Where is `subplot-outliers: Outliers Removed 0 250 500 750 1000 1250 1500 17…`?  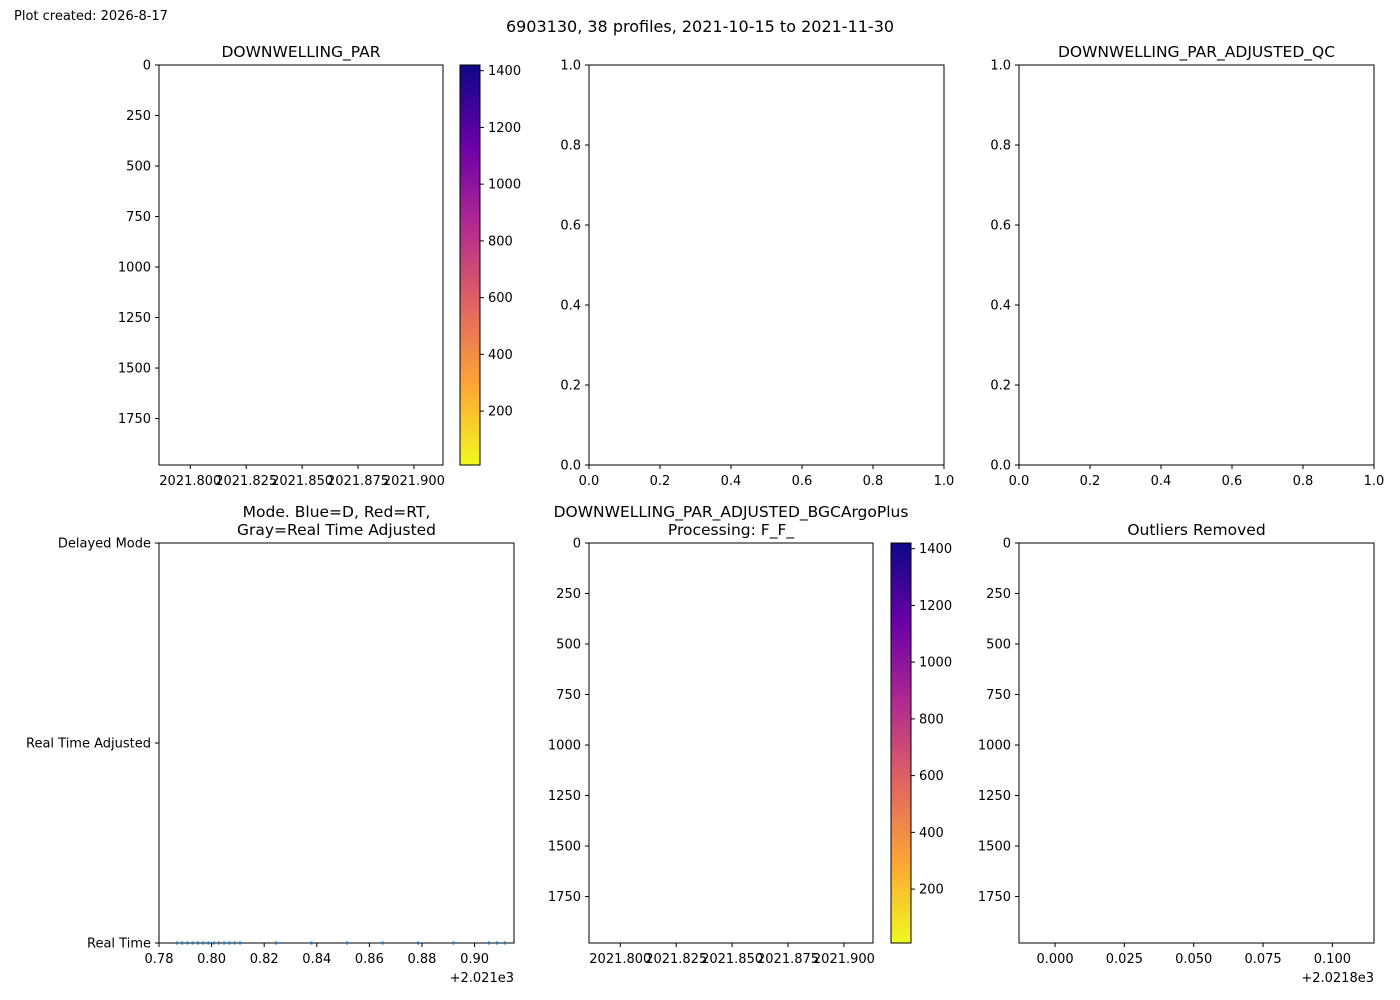
subplot-outliers: Outliers Removed 0 250 500 750 1000 1250 1500 17… is located at coordinates (1176, 753).